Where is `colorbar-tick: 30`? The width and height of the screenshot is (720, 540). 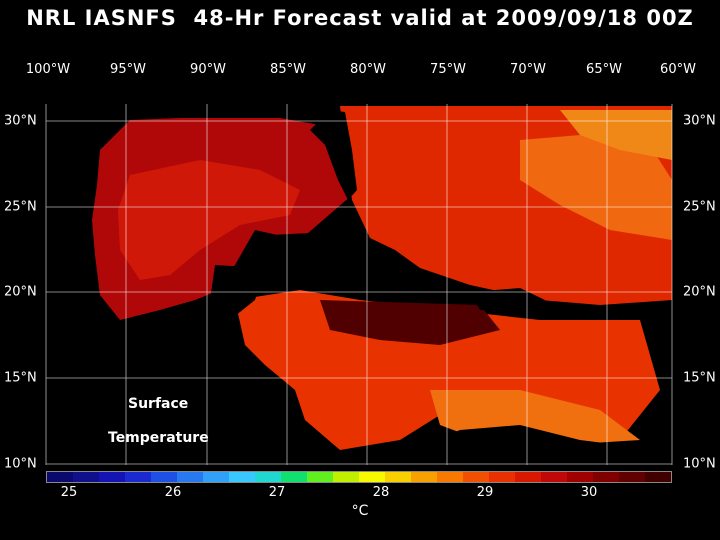 colorbar-tick: 30 is located at coordinates (589, 492).